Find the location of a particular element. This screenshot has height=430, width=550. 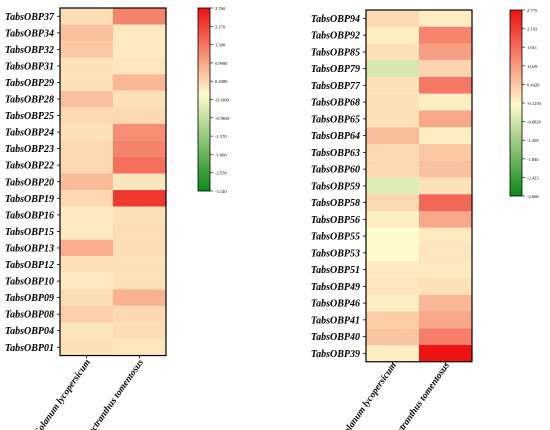

row-label: TabsOBP51 is located at coordinates (335, 270).